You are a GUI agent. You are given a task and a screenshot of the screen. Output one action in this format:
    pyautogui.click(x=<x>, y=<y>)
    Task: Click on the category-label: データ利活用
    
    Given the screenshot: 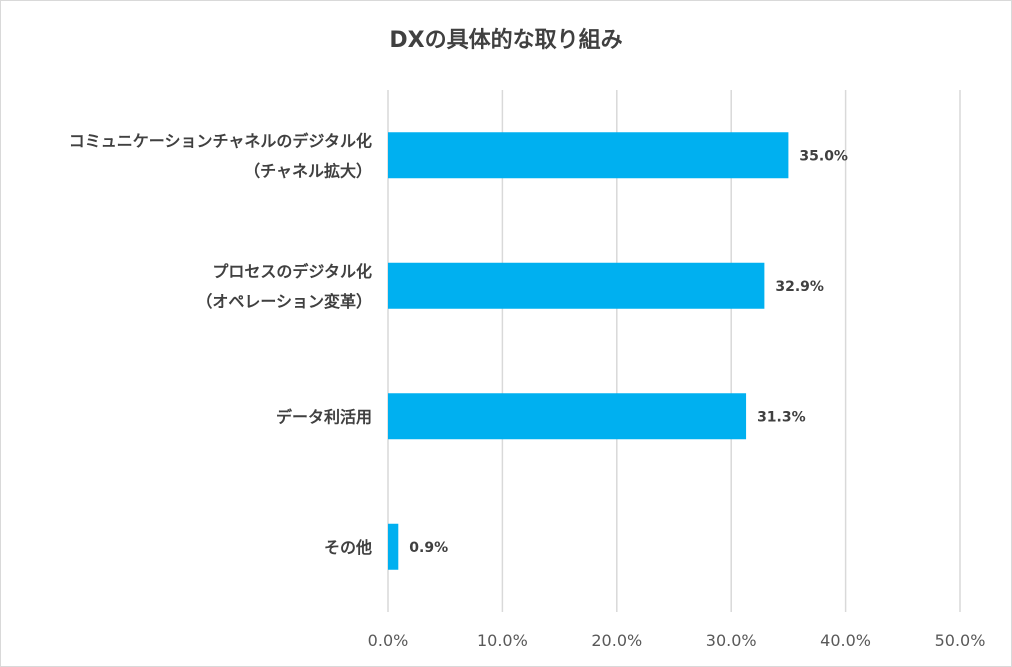 What is the action you would take?
    pyautogui.click(x=324, y=416)
    